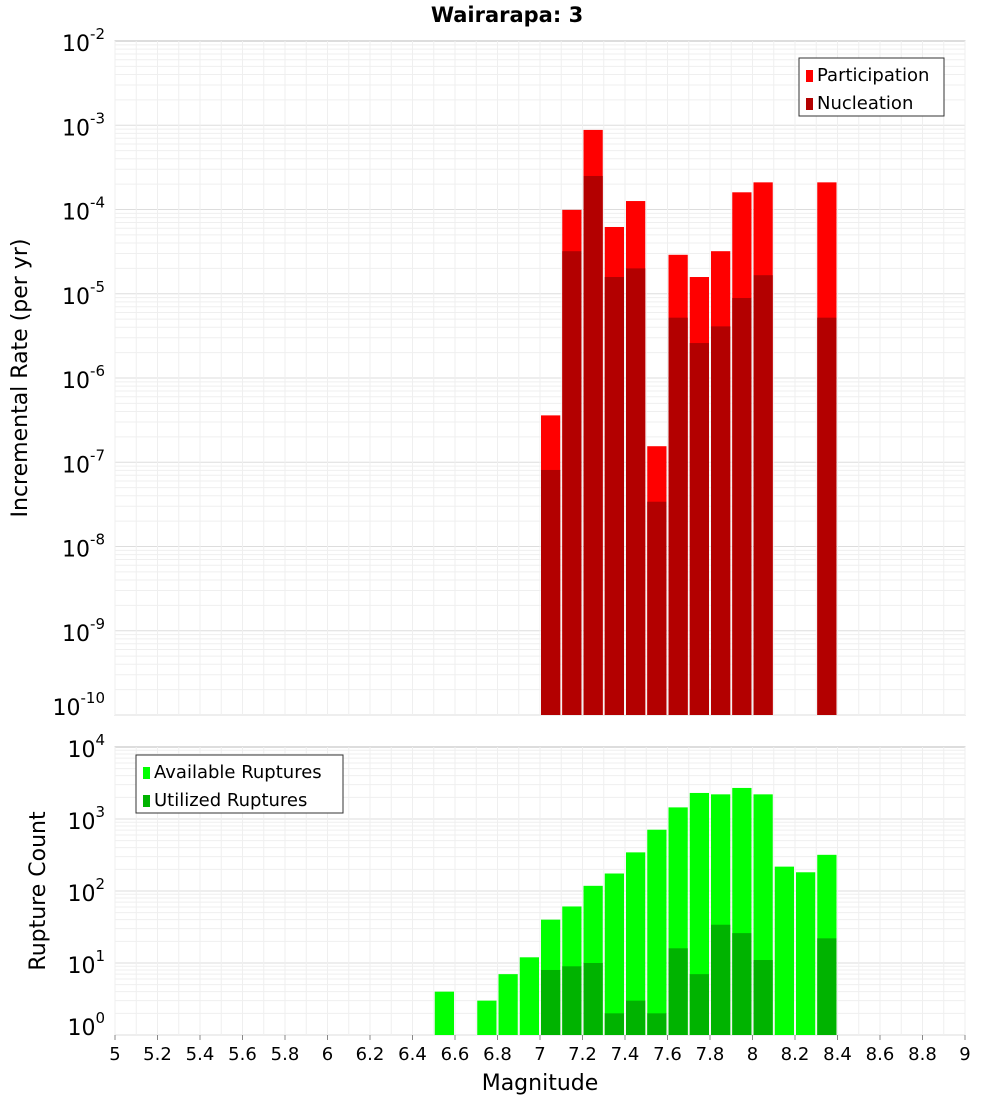 Image resolution: width=1000 pixels, height=1100 pixels. I want to click on y-tick-label: 10⁴, so click(86, 747).